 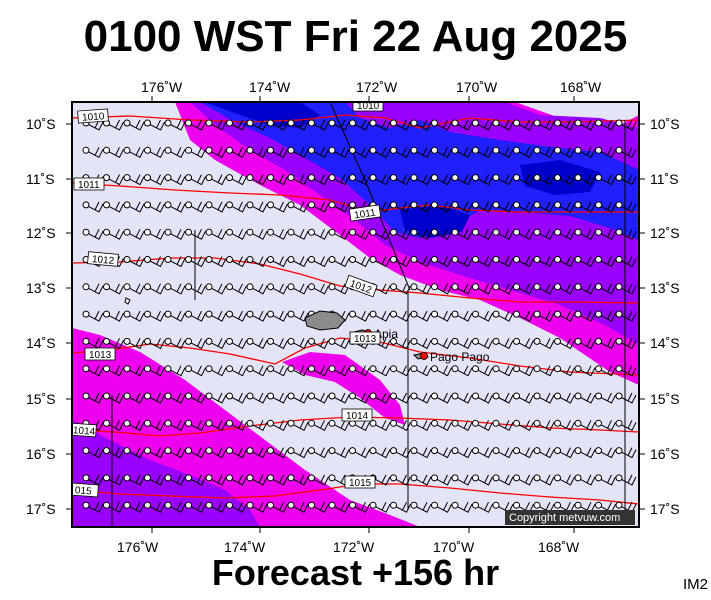 What do you see at coordinates (84, 430) in the screenshot?
I see `isobar-label-1014-b: 1014` at bounding box center [84, 430].